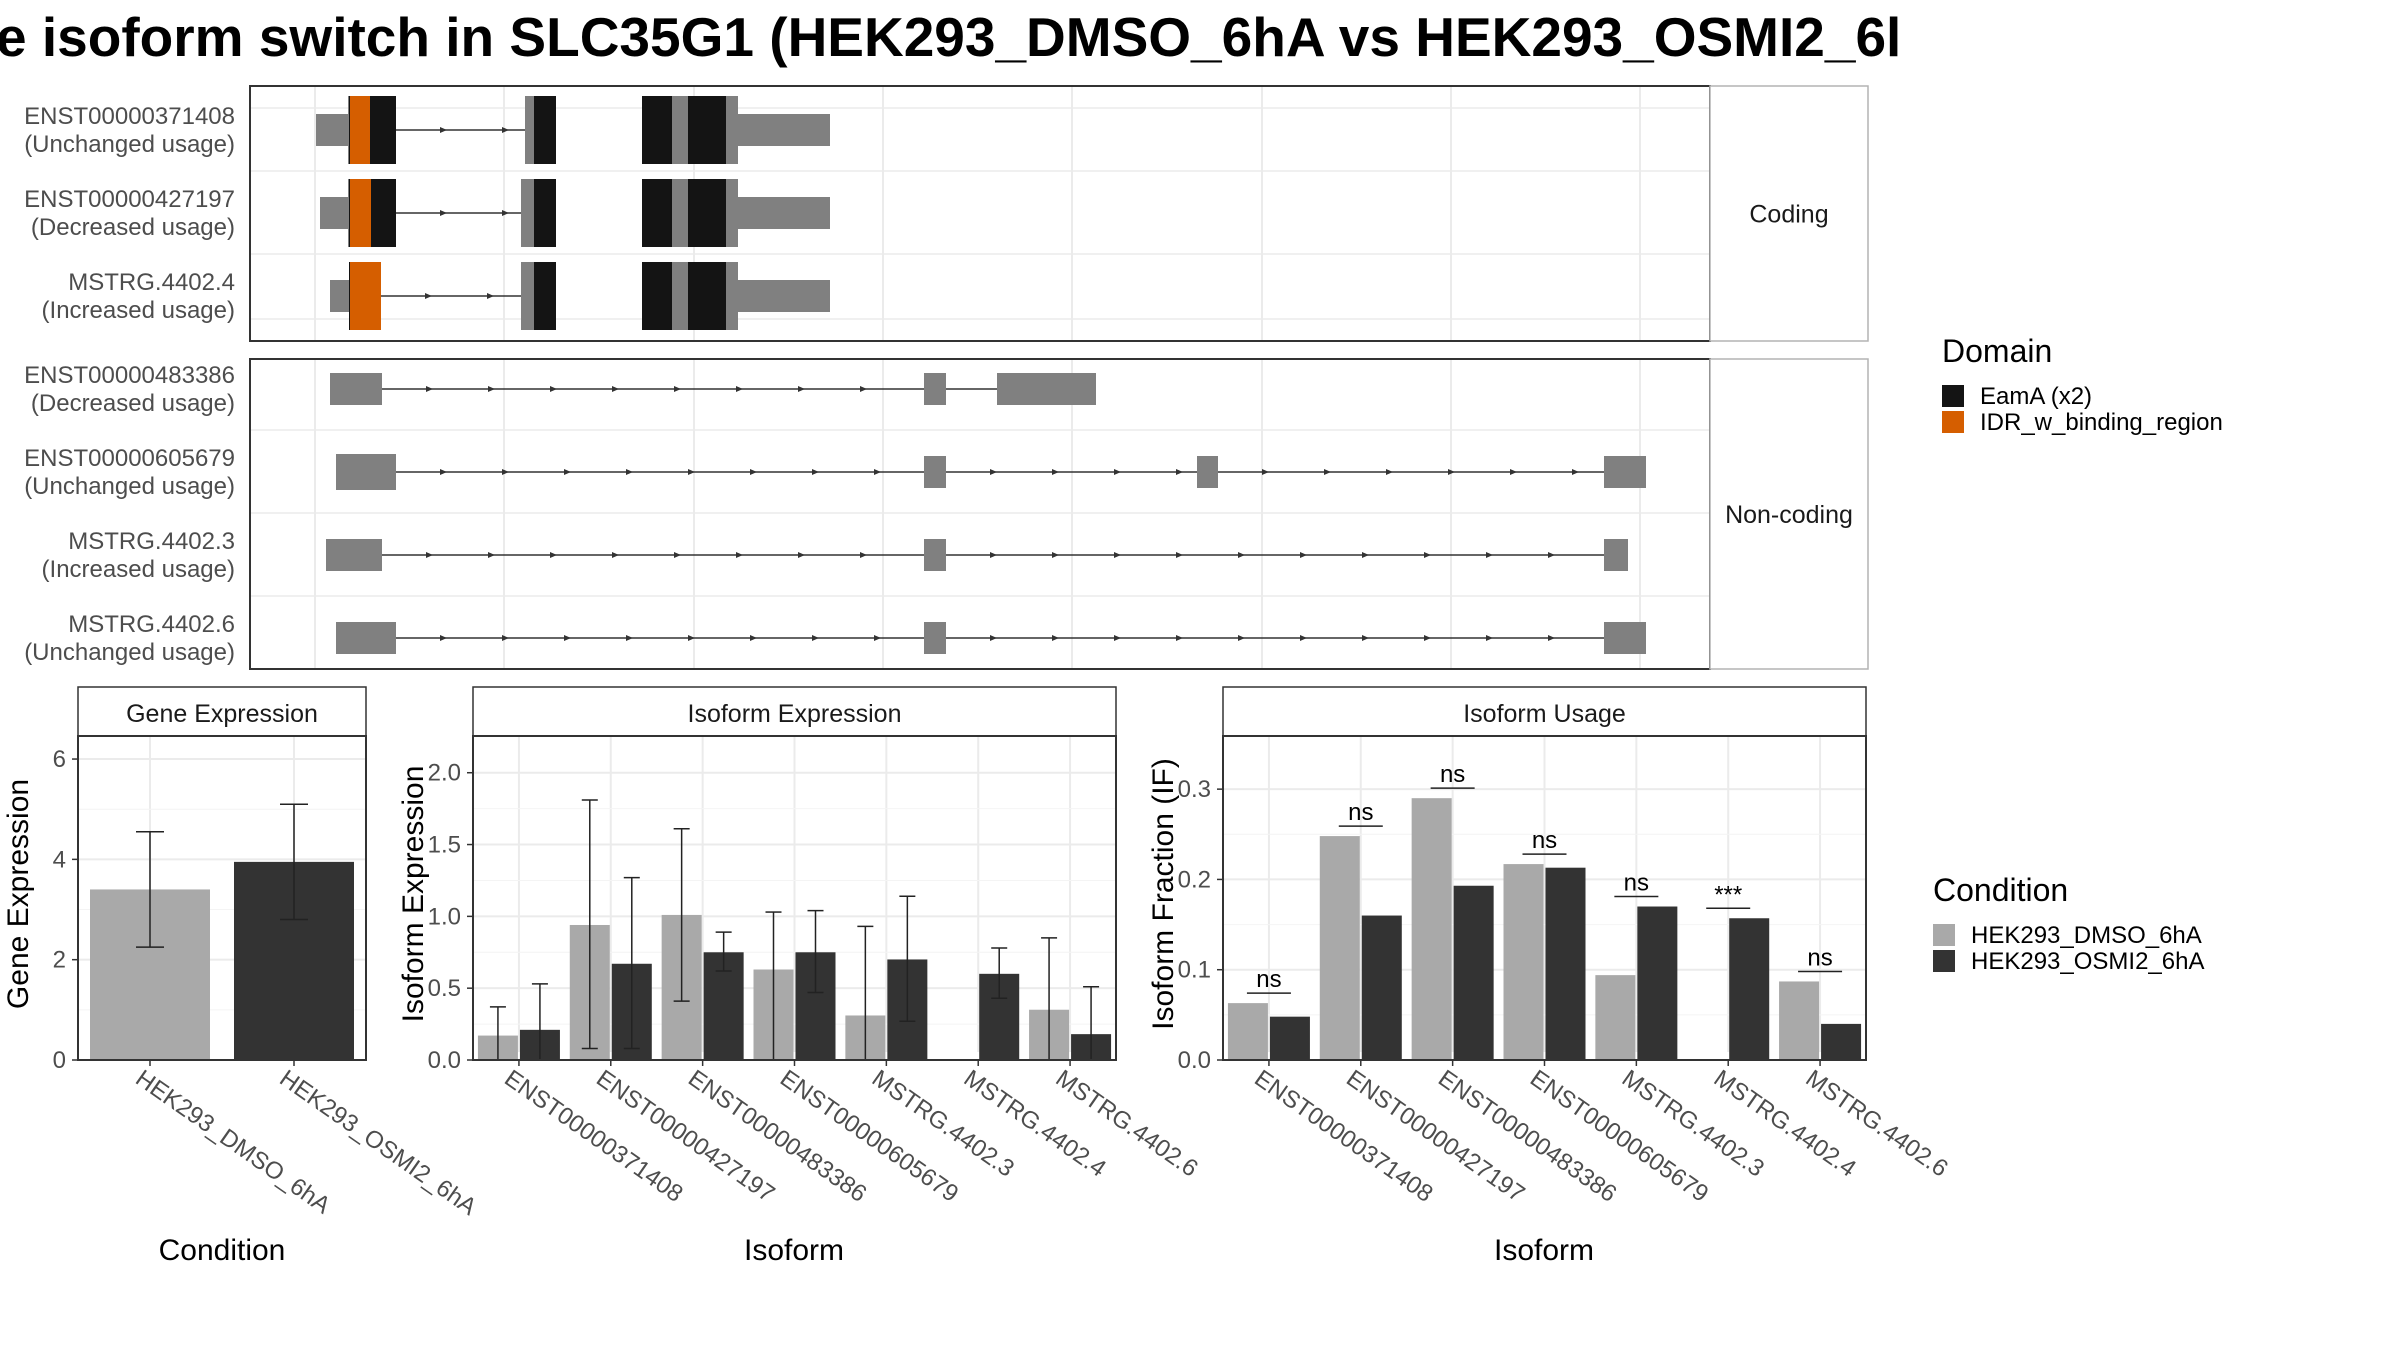 This screenshot has width=2400, height=1350. What do you see at coordinates (129, 199) in the screenshot?
I see `isoform-label: ENST00000427197` at bounding box center [129, 199].